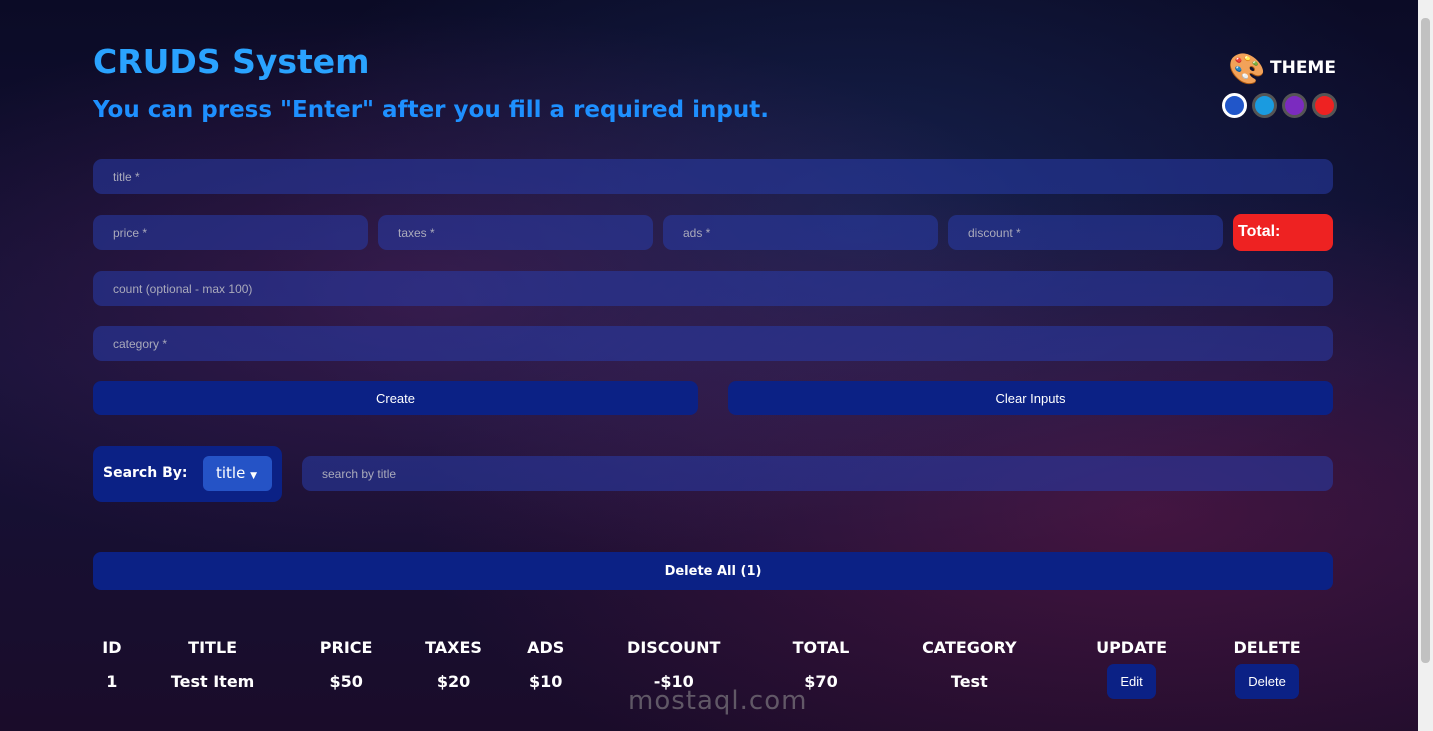  Describe the element at coordinates (212, 681) in the screenshot. I see `cell-title: Test Item` at that location.